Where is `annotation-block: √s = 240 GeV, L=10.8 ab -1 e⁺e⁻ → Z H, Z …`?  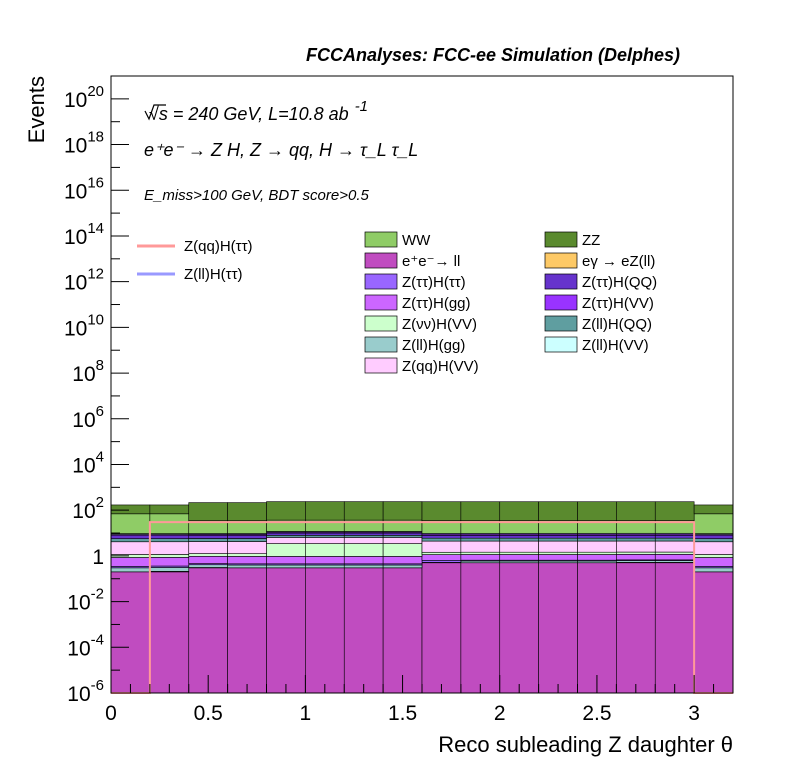
annotation-block: √s = 240 GeV, L=10.8 ab -1 e⁺e⁻ → Z H, Z … is located at coordinates (281, 151).